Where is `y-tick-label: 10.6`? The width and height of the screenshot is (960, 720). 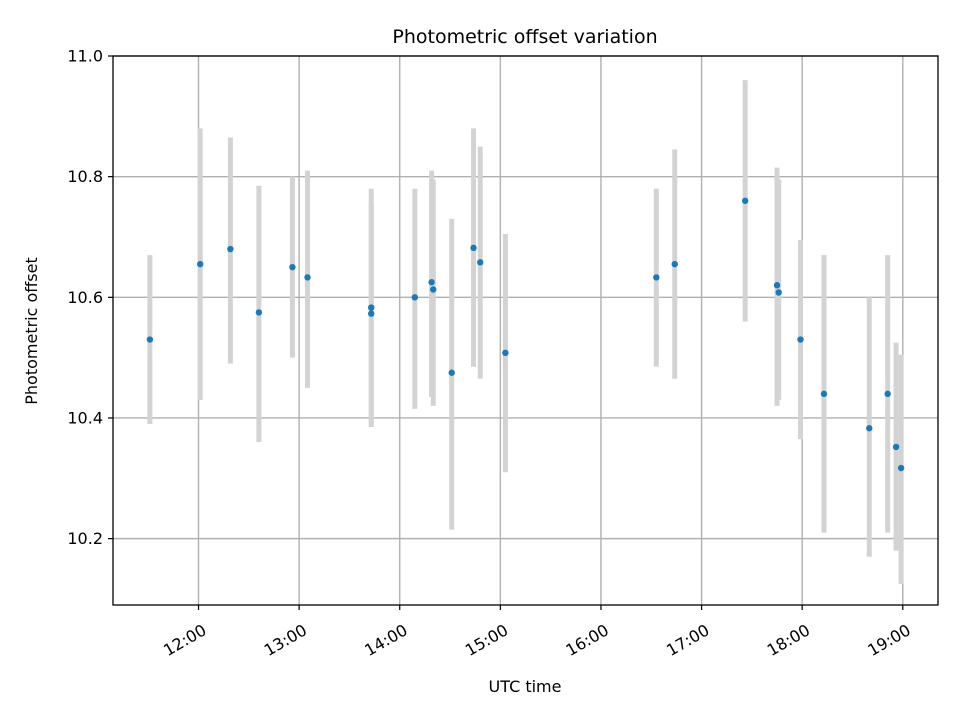 y-tick-label: 10.6 is located at coordinates (85, 297).